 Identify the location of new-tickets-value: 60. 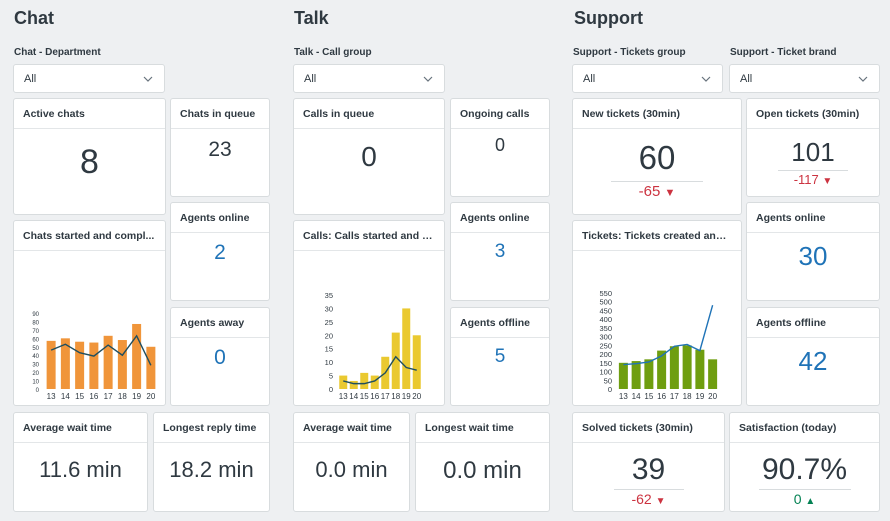
(657, 157).